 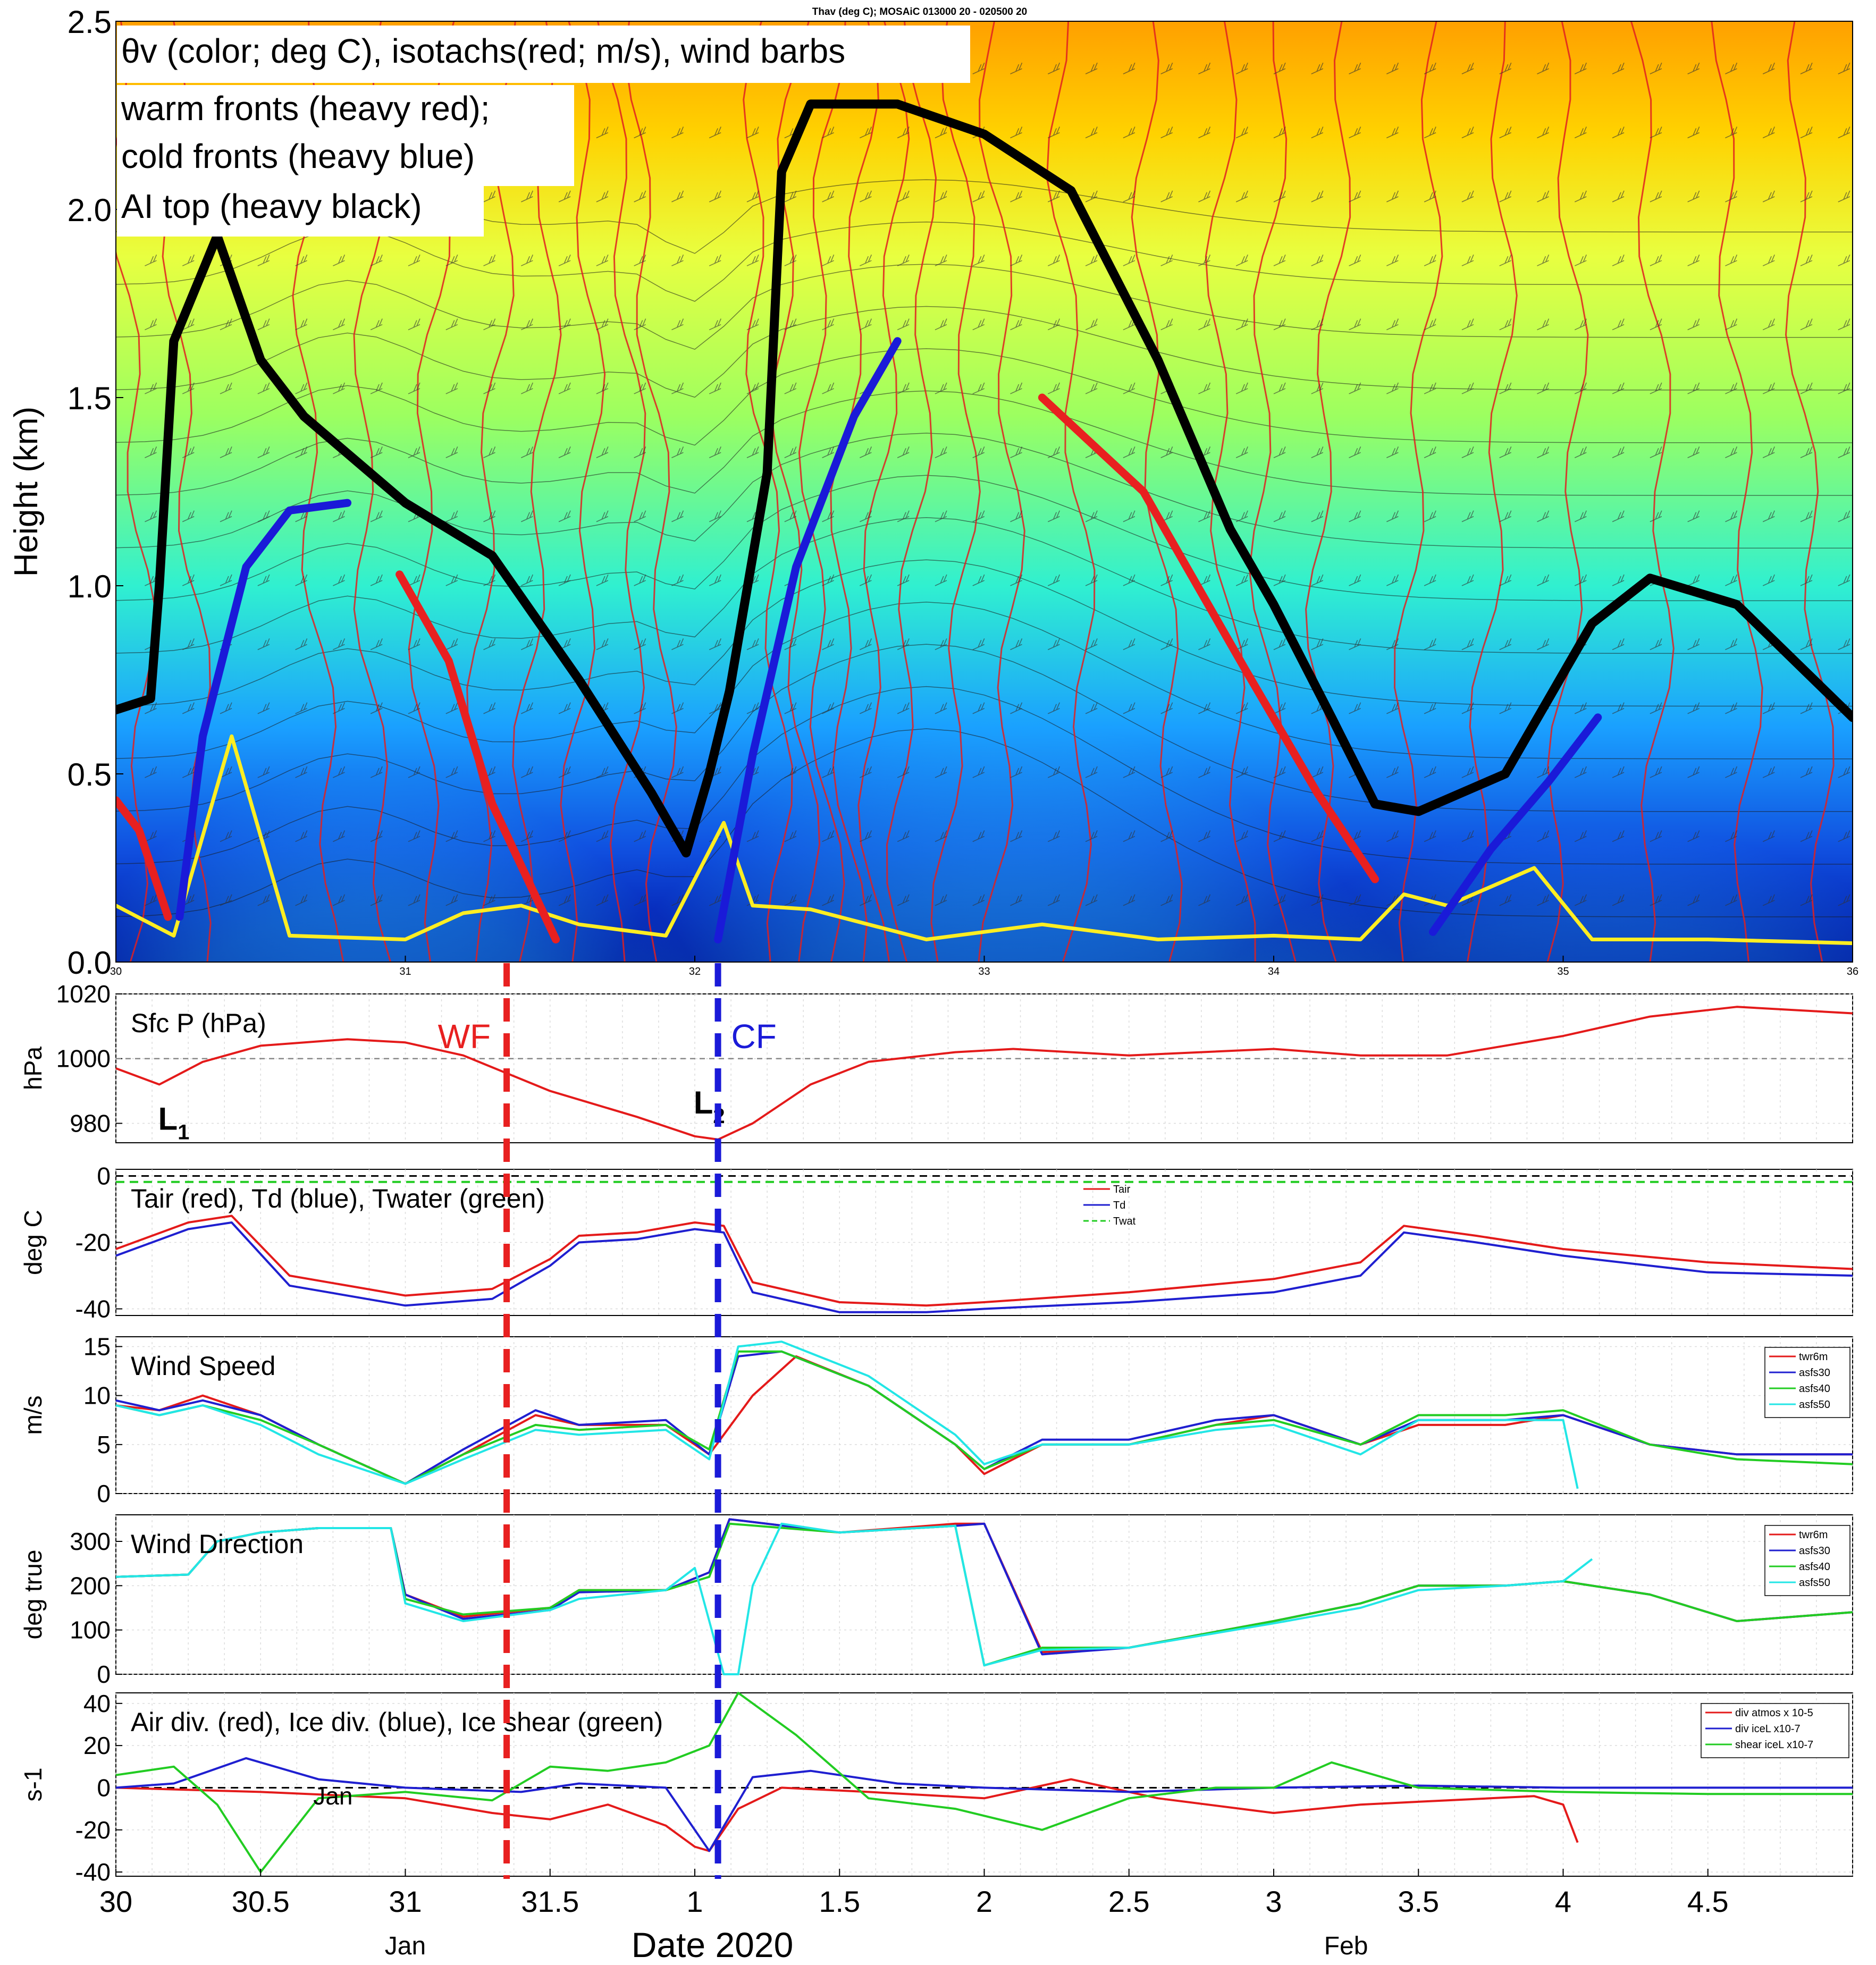 I want to click on panel-ylabel: deg C, so click(x=33, y=1243).